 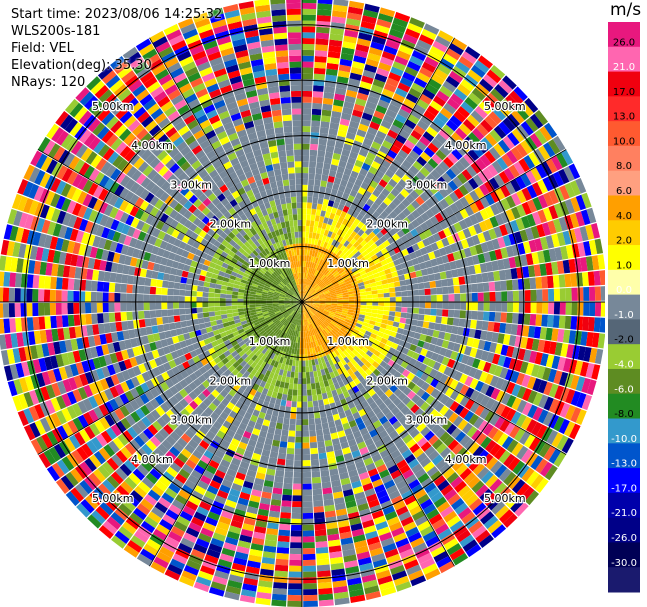 What do you see at coordinates (522, 406) in the screenshot?
I see `velocity-gate-2017` at bounding box center [522, 406].